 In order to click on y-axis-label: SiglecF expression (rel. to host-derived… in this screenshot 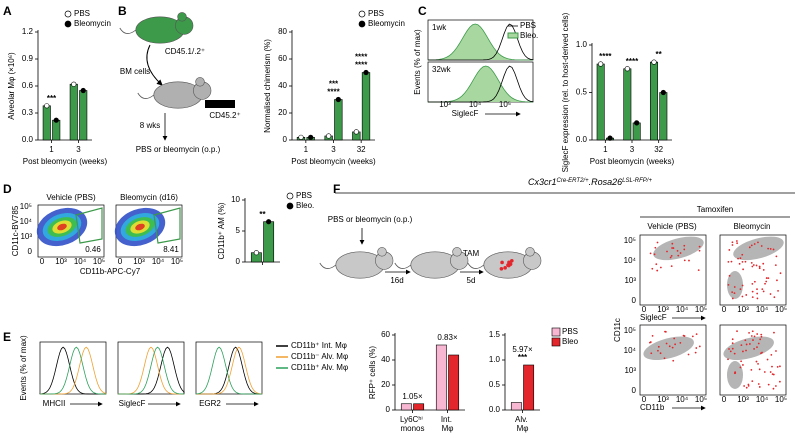, I will do `click(565, 92)`.